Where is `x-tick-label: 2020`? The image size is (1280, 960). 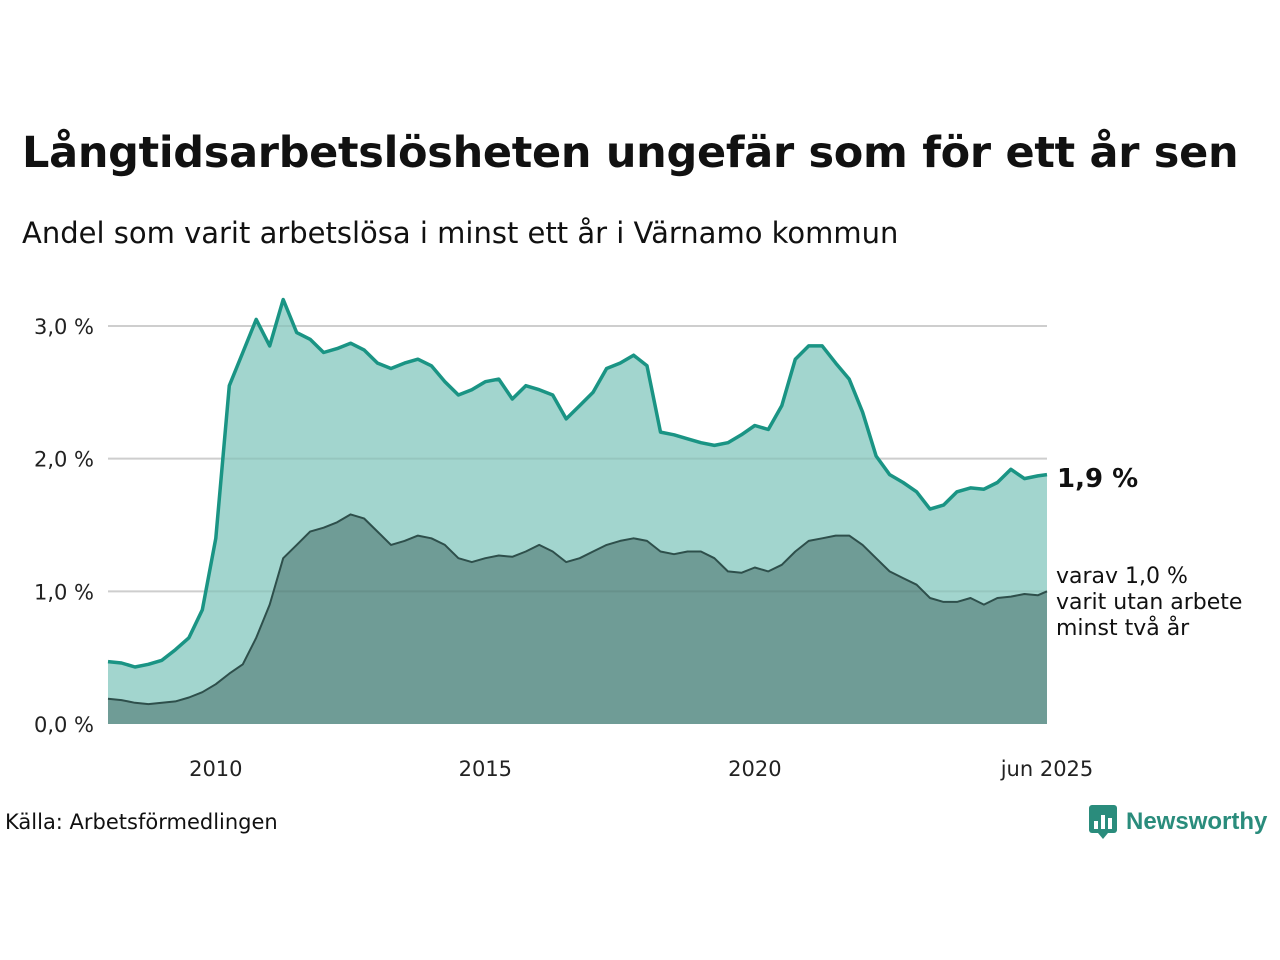 x-tick-label: 2020 is located at coordinates (754, 769).